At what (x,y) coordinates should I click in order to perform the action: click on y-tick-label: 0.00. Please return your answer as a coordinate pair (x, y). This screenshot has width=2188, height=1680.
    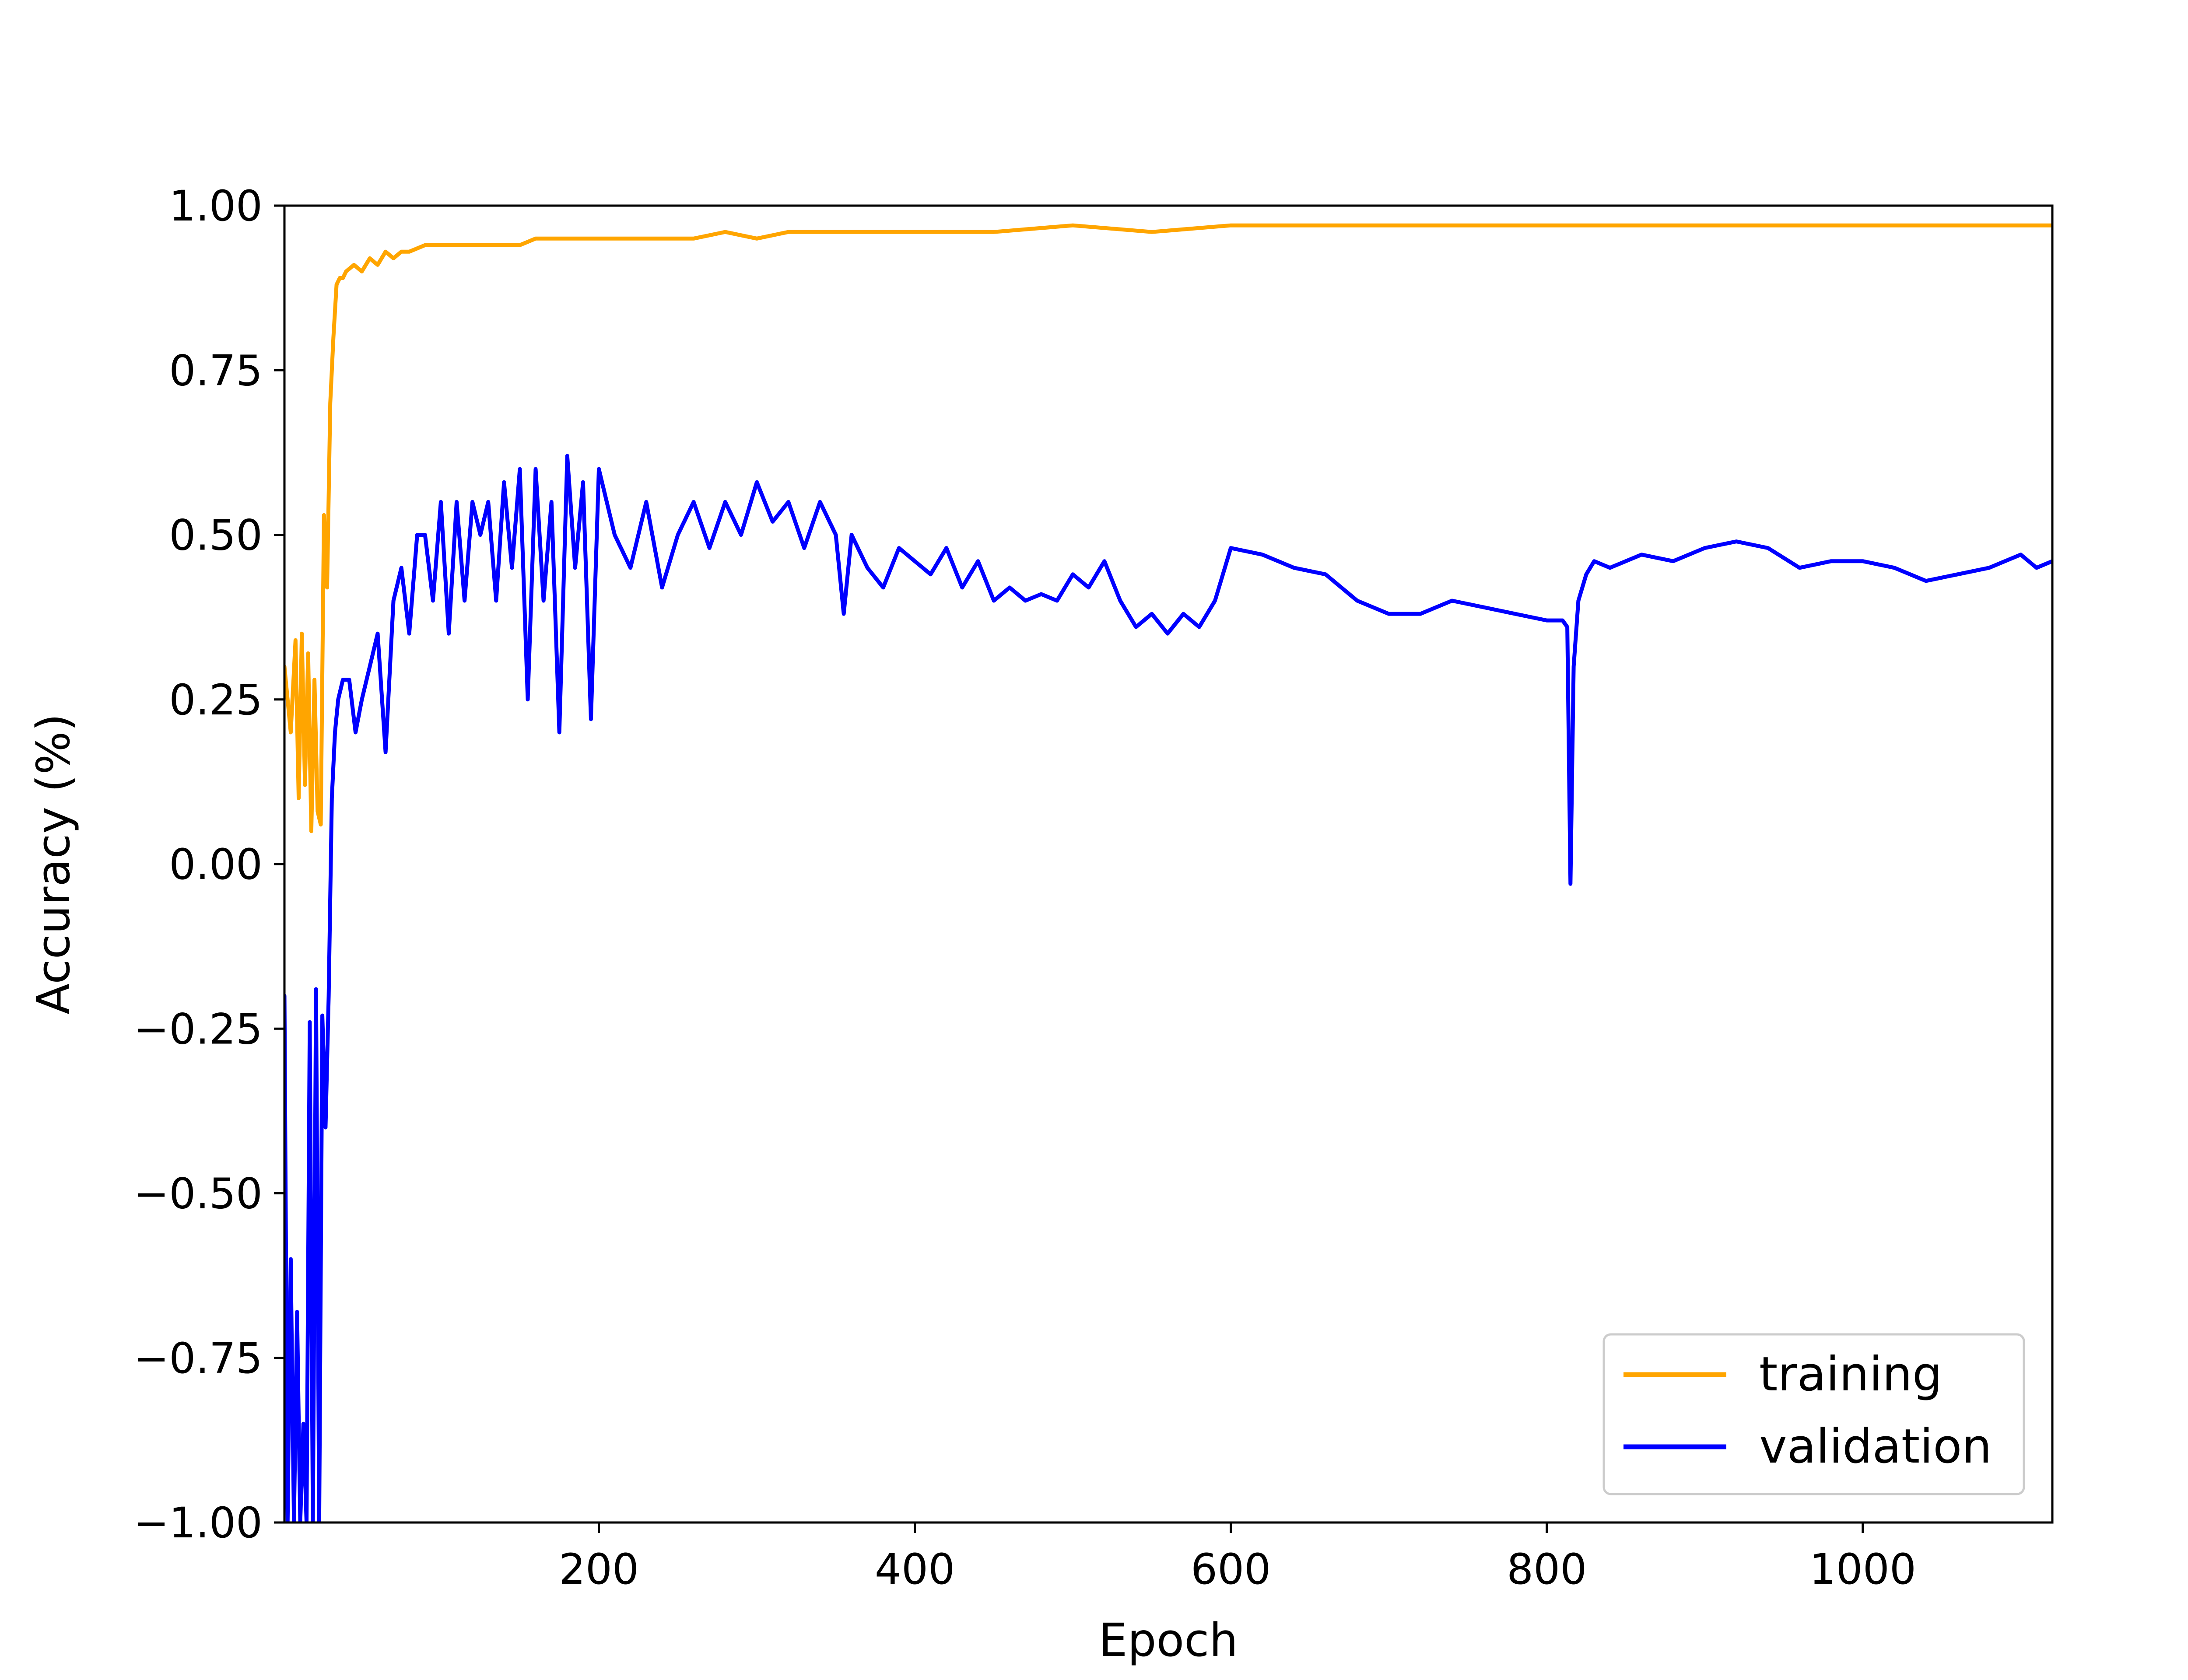
    Looking at the image, I should click on (216, 864).